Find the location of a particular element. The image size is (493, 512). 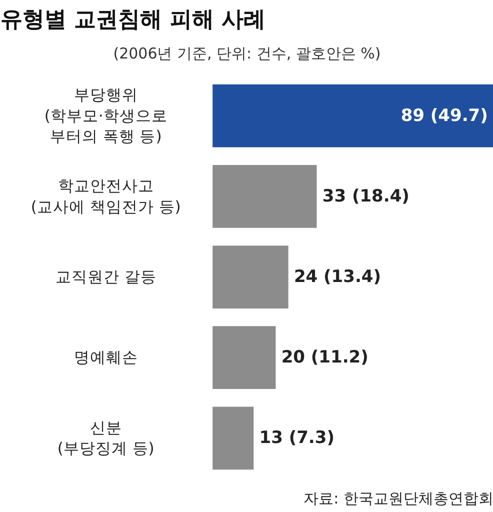

text: 자료: 한국교원단체총연합회 is located at coordinates (398, 499).